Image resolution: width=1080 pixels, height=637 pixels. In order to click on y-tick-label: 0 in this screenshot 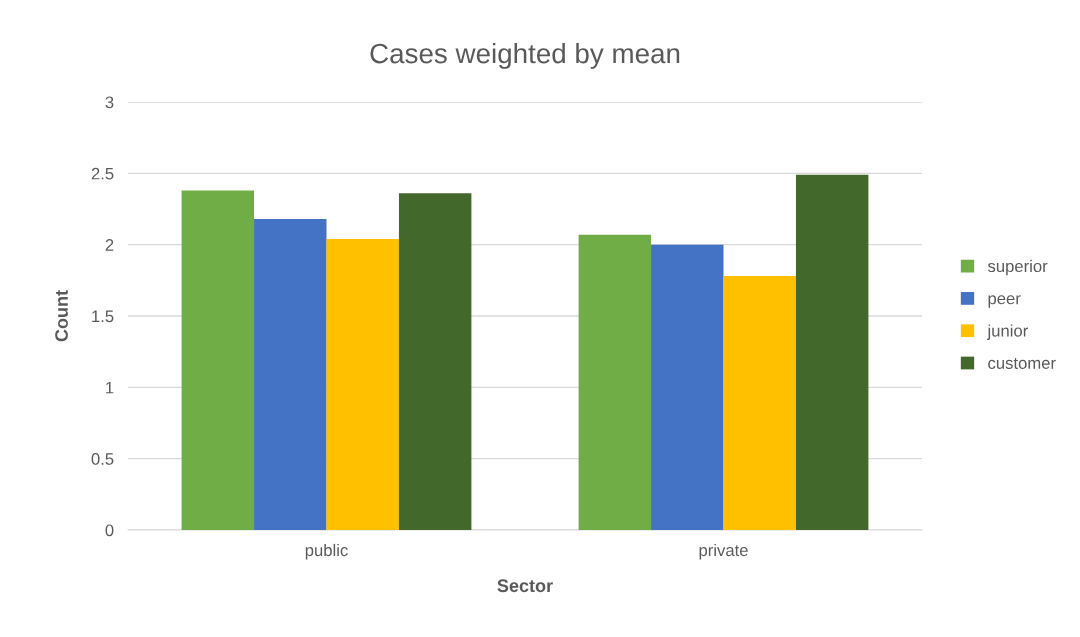, I will do `click(109, 530)`.